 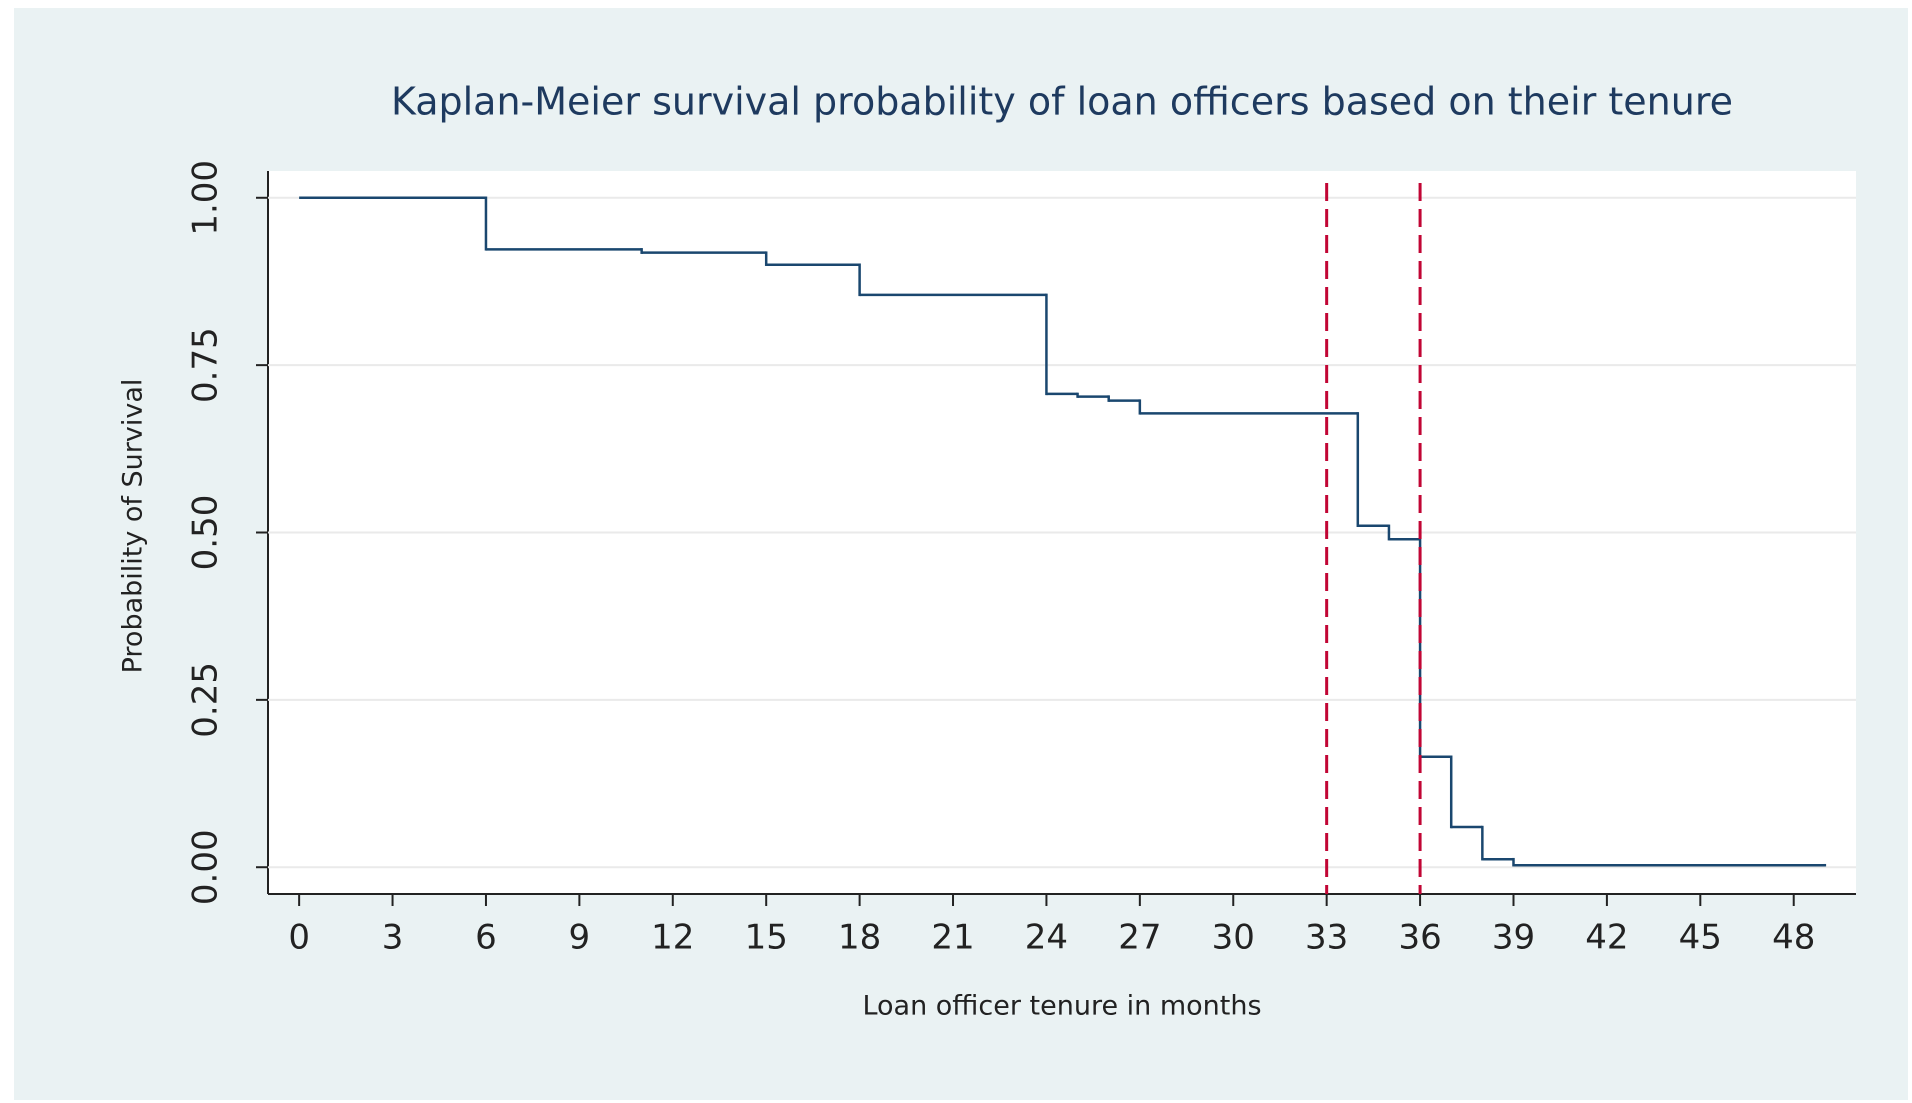 I want to click on x-tick-label: 27, so click(x=1139, y=938).